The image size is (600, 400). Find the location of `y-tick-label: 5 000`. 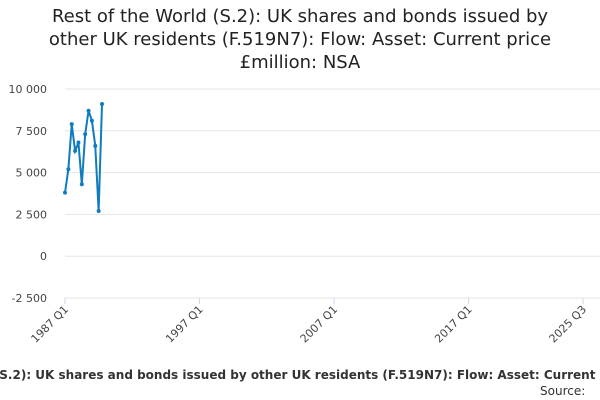

y-tick-label: 5 000 is located at coordinates (32, 173).